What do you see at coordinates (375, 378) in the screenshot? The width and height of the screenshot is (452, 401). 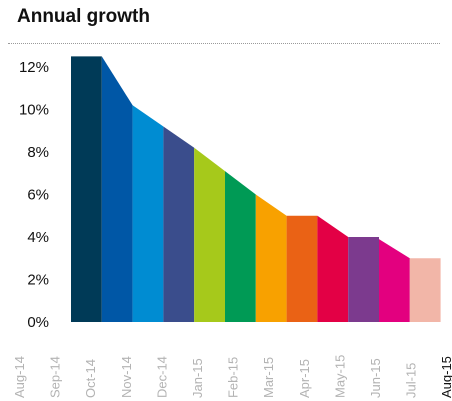 I see `x-tick-label: Jun-15` at bounding box center [375, 378].